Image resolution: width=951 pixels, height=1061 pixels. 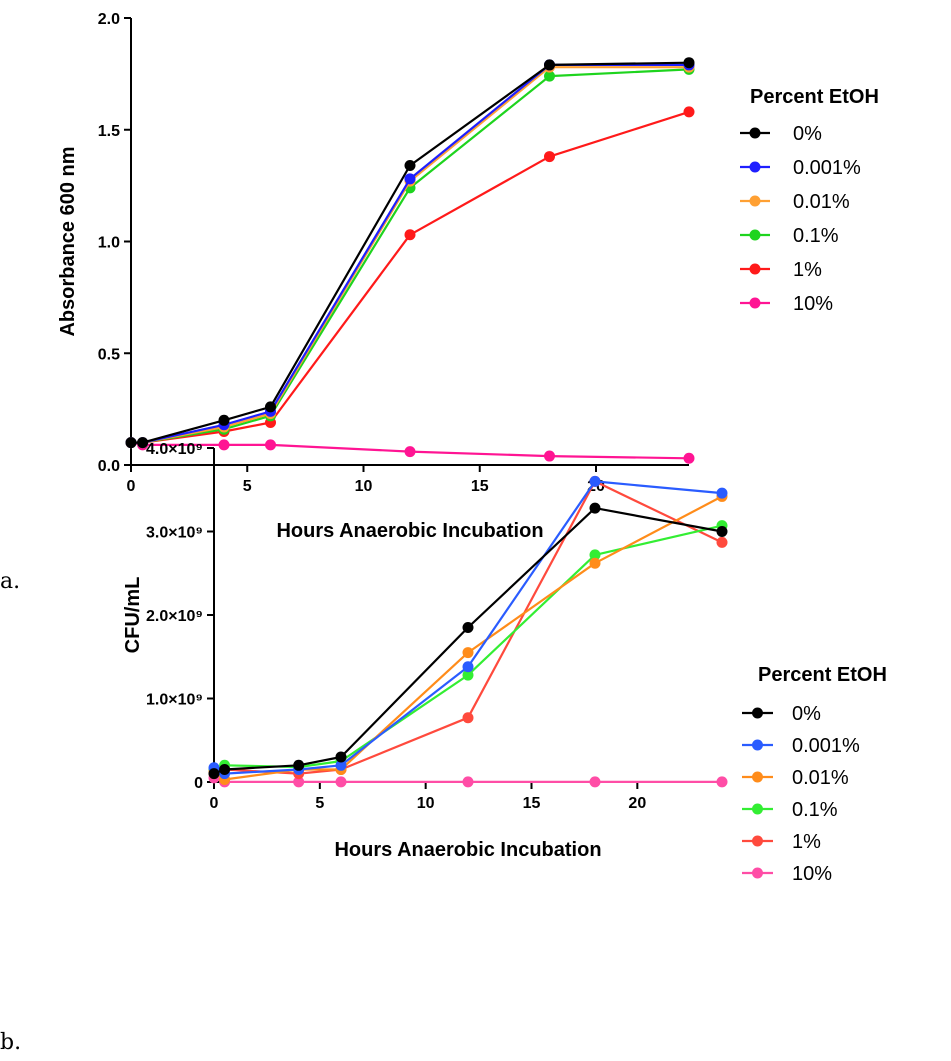 I want to click on x-tick-label: 20, so click(x=637, y=803).